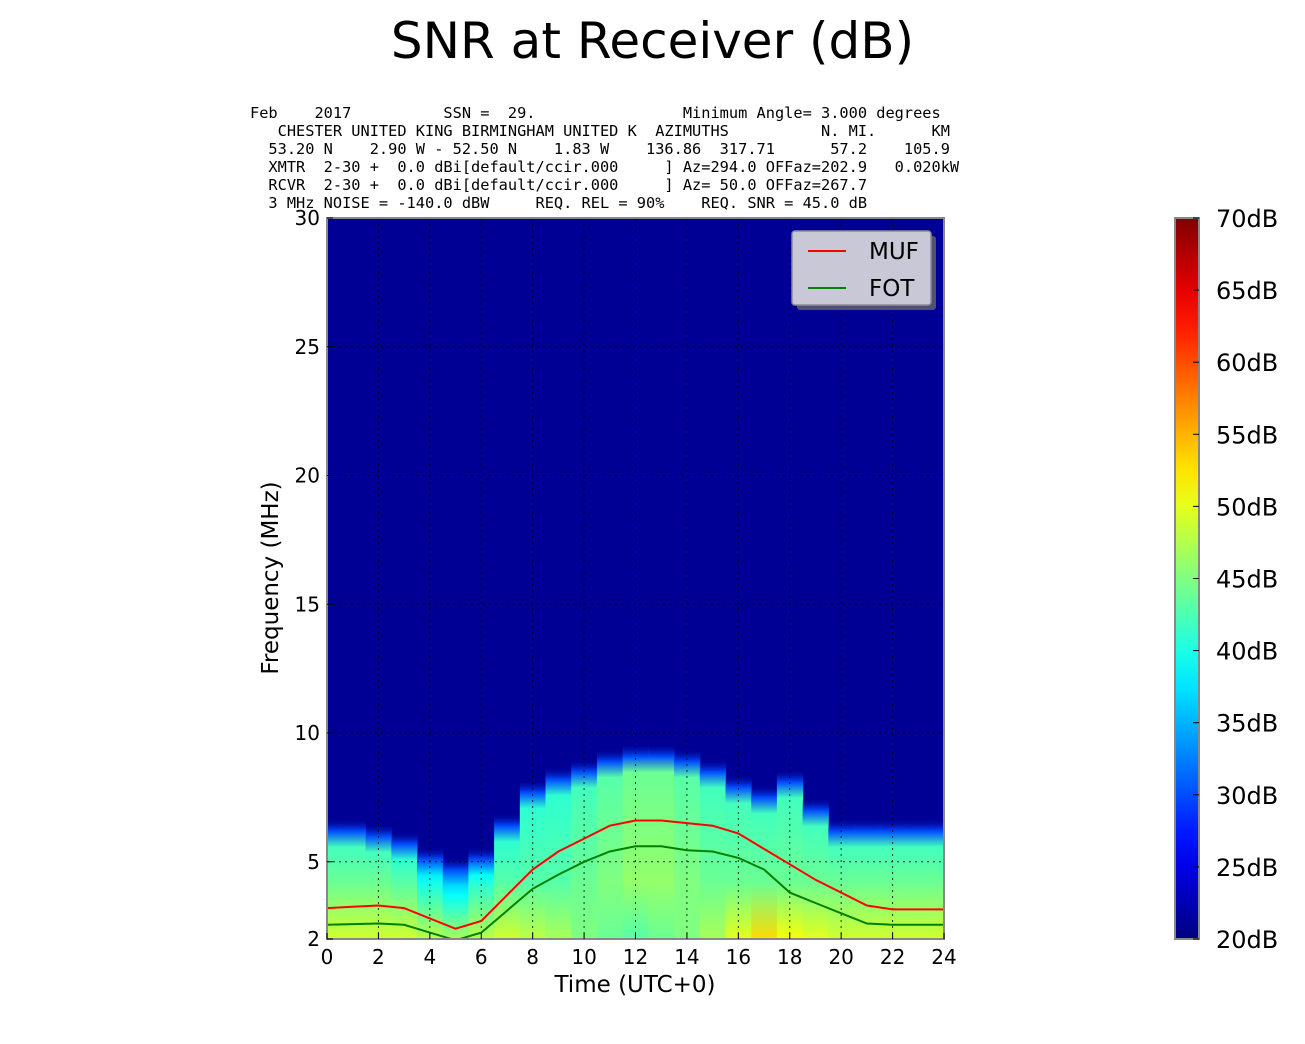 This screenshot has width=1305, height=1044. I want to click on x-tick-label: 2, so click(378, 957).